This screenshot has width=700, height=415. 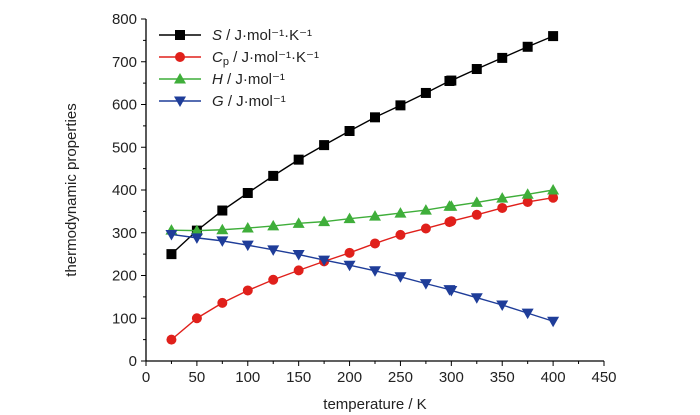 I want to click on legend-entry: G / J·mol⁻¹, so click(x=222, y=101).